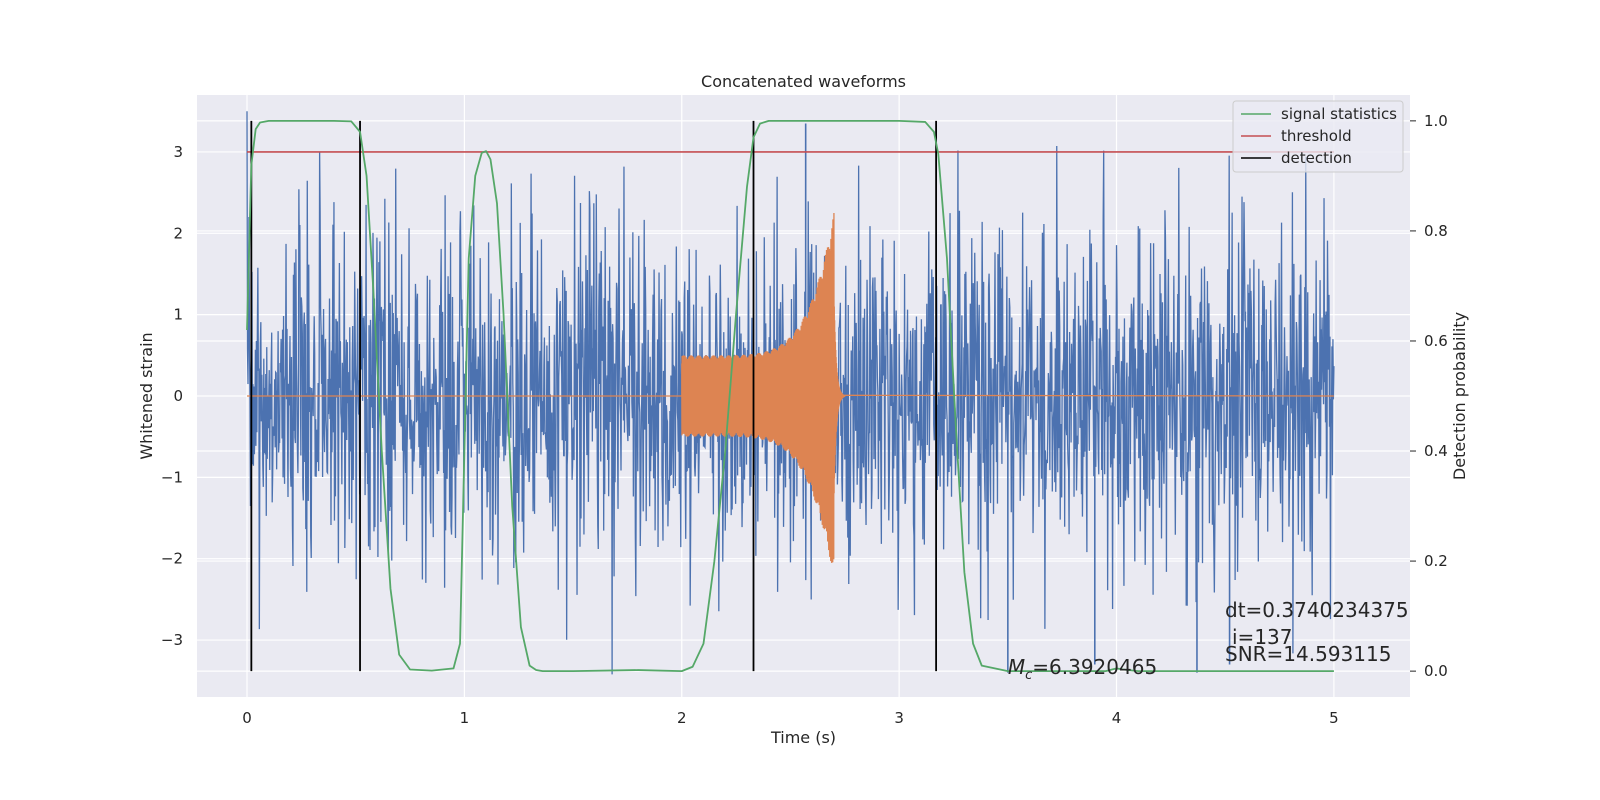 The height and width of the screenshot is (800, 1600). What do you see at coordinates (172, 477) in the screenshot?
I see `y-tick-label: −1` at bounding box center [172, 477].